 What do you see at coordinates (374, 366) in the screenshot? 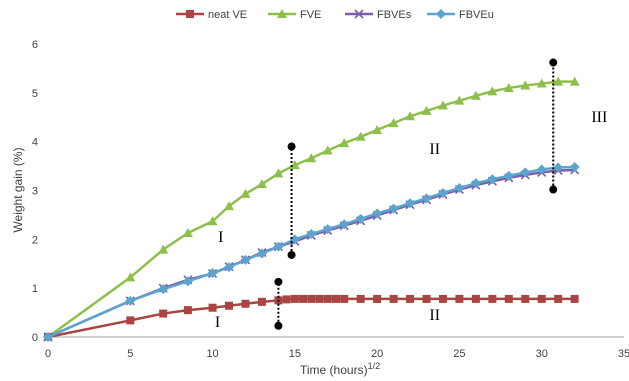
I see `x-axis-title-superscript: 1/2` at bounding box center [374, 366].